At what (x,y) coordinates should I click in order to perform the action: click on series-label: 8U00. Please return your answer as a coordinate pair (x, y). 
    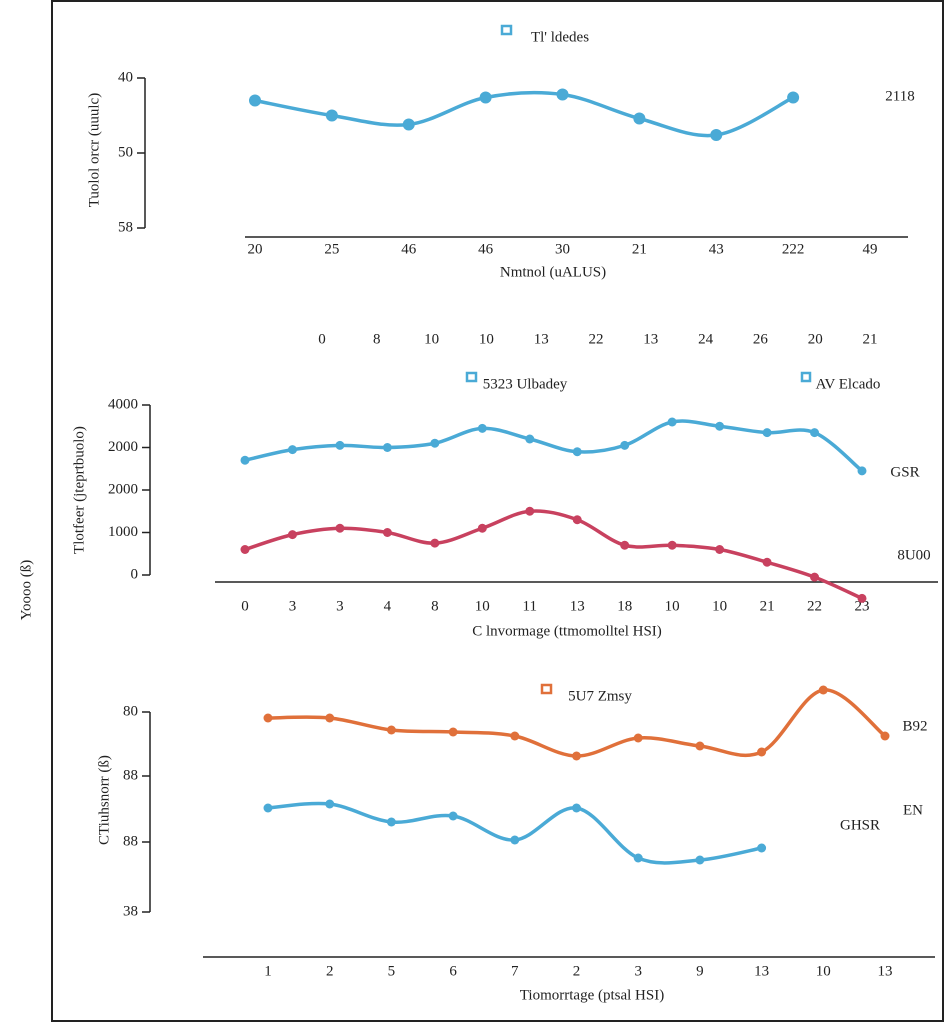
    Looking at the image, I should click on (913, 555).